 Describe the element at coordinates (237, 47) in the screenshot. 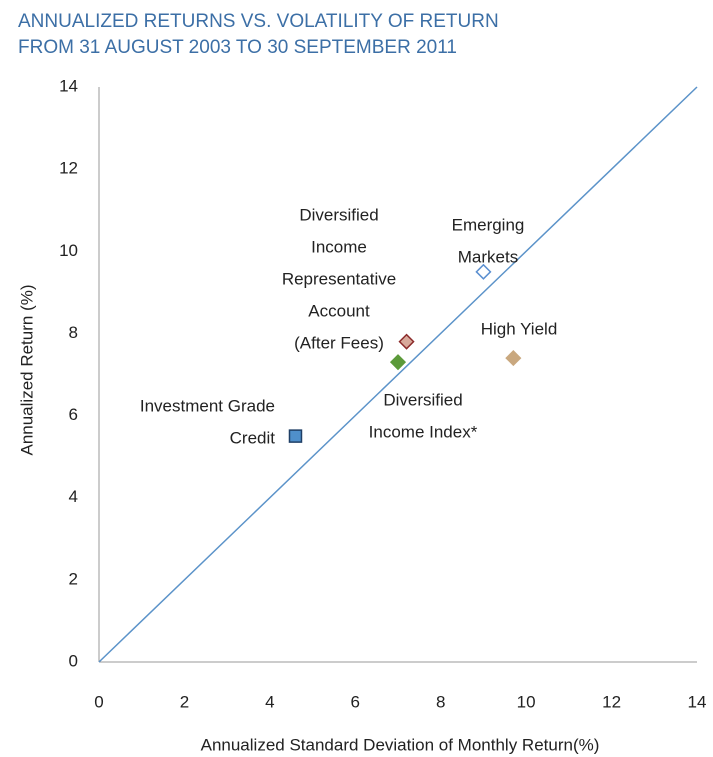

I see `chart-title: FROM 31 AUGUST 2003 TO 30 SEPTEMBER 2011` at that location.